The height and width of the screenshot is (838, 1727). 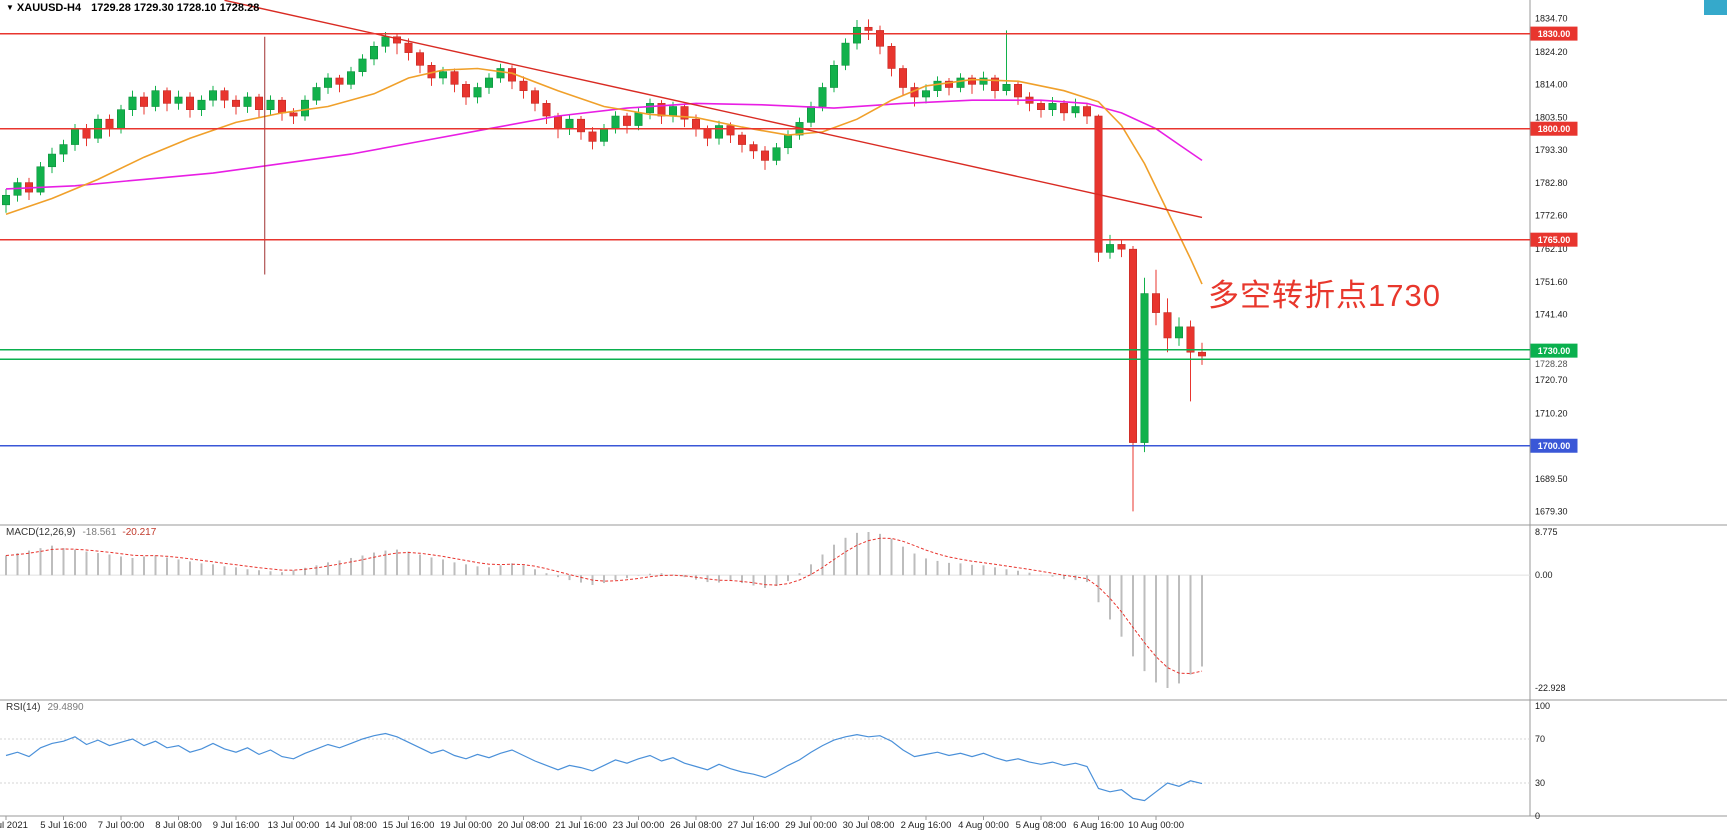 What do you see at coordinates (23, 707) in the screenshot?
I see `rsi-name: RSI(14)` at bounding box center [23, 707].